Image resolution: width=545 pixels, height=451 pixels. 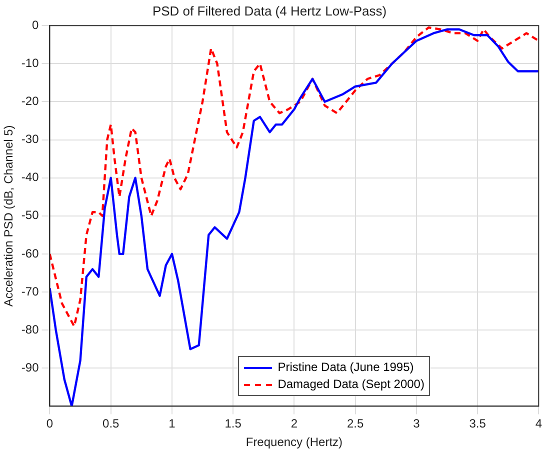 I want to click on y-tick-label: -30, so click(x=30, y=139).